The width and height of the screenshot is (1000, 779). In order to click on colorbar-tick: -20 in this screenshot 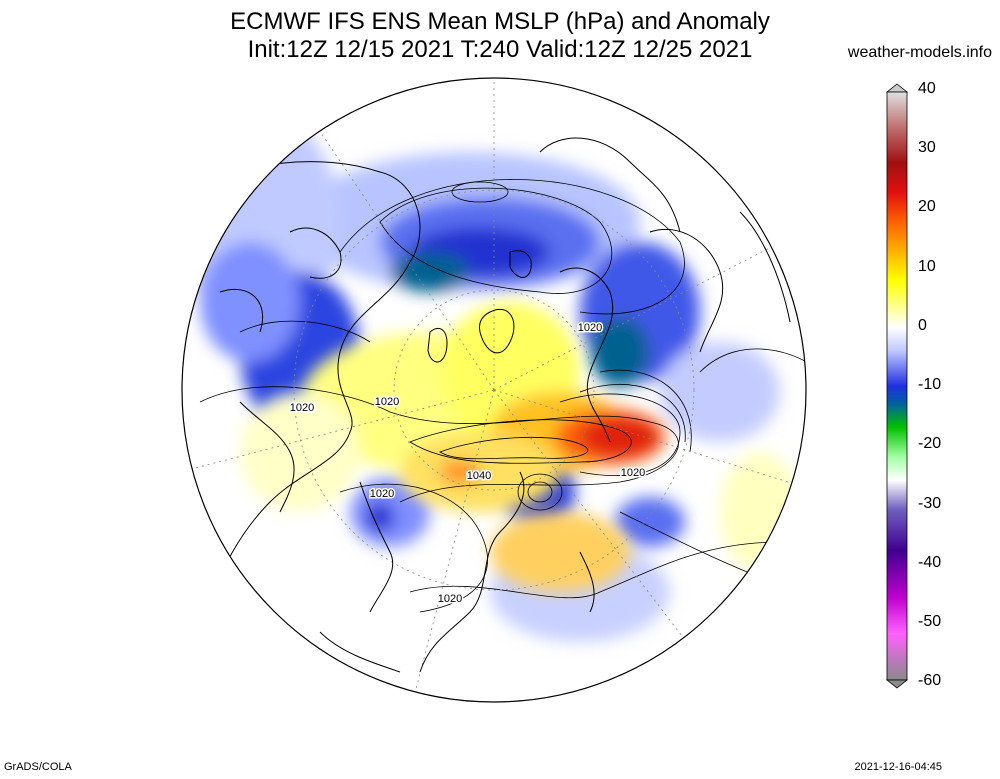, I will do `click(930, 443)`.